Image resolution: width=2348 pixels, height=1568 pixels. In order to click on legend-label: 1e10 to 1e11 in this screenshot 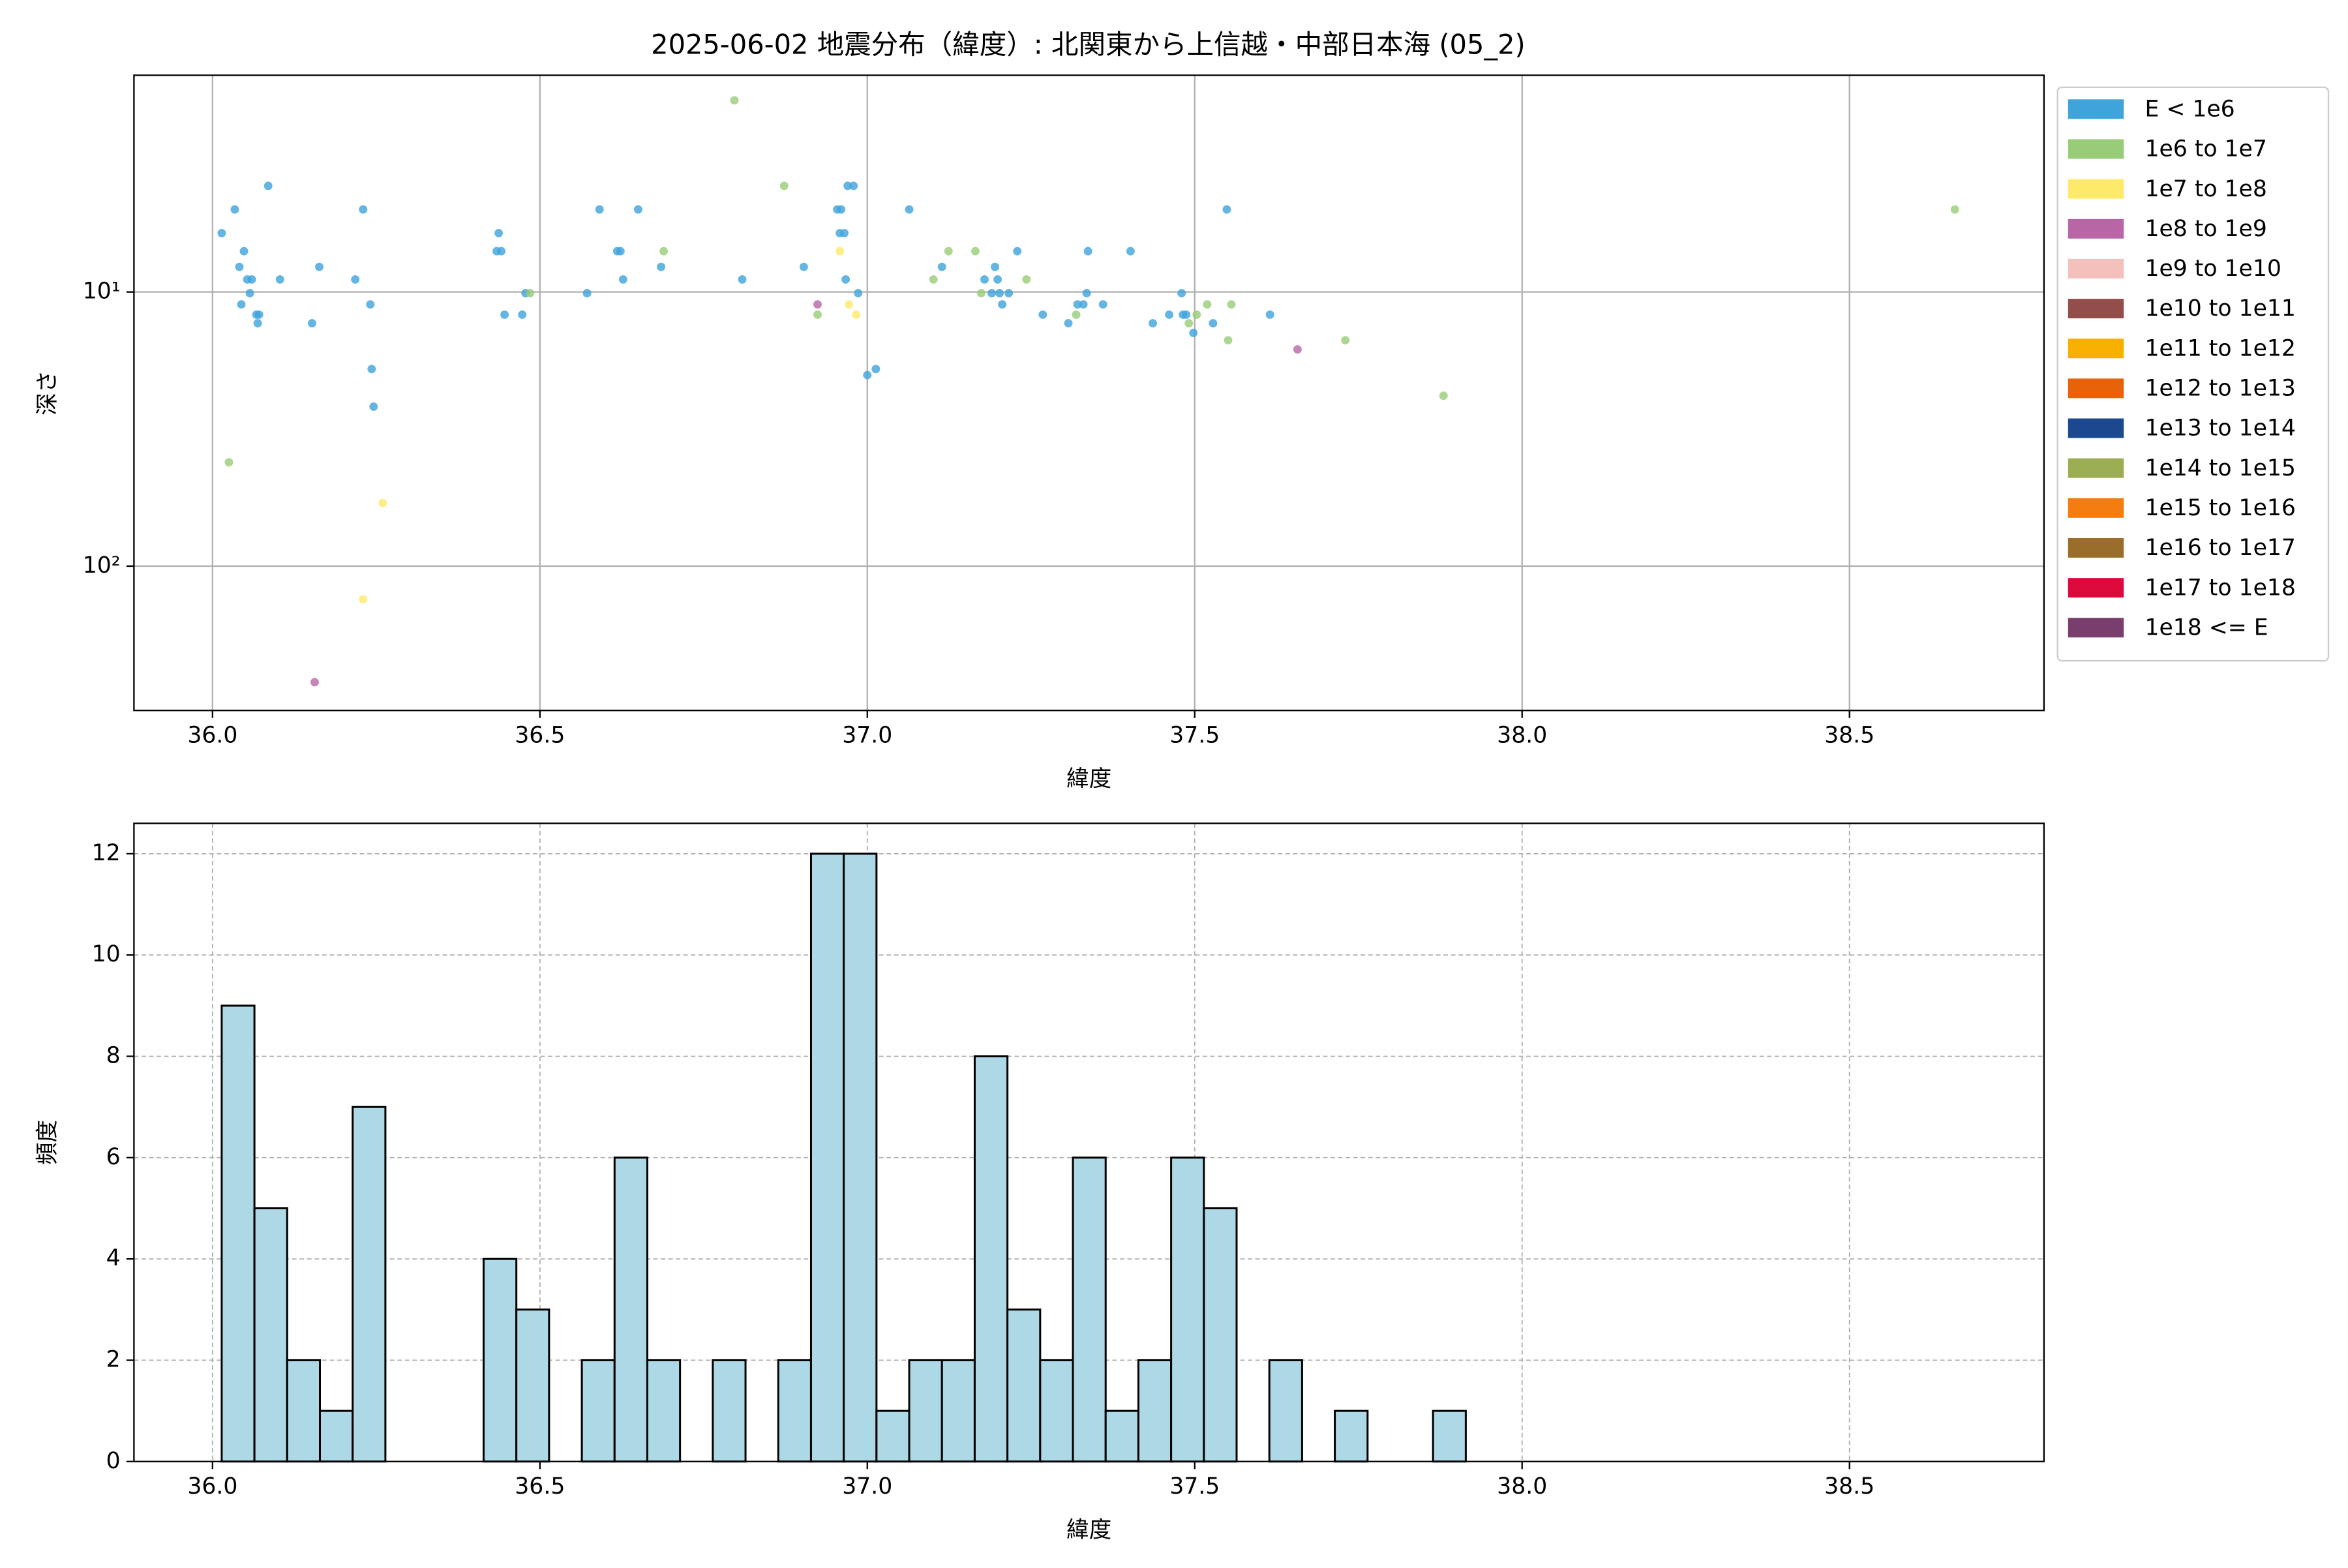, I will do `click(2220, 308)`.